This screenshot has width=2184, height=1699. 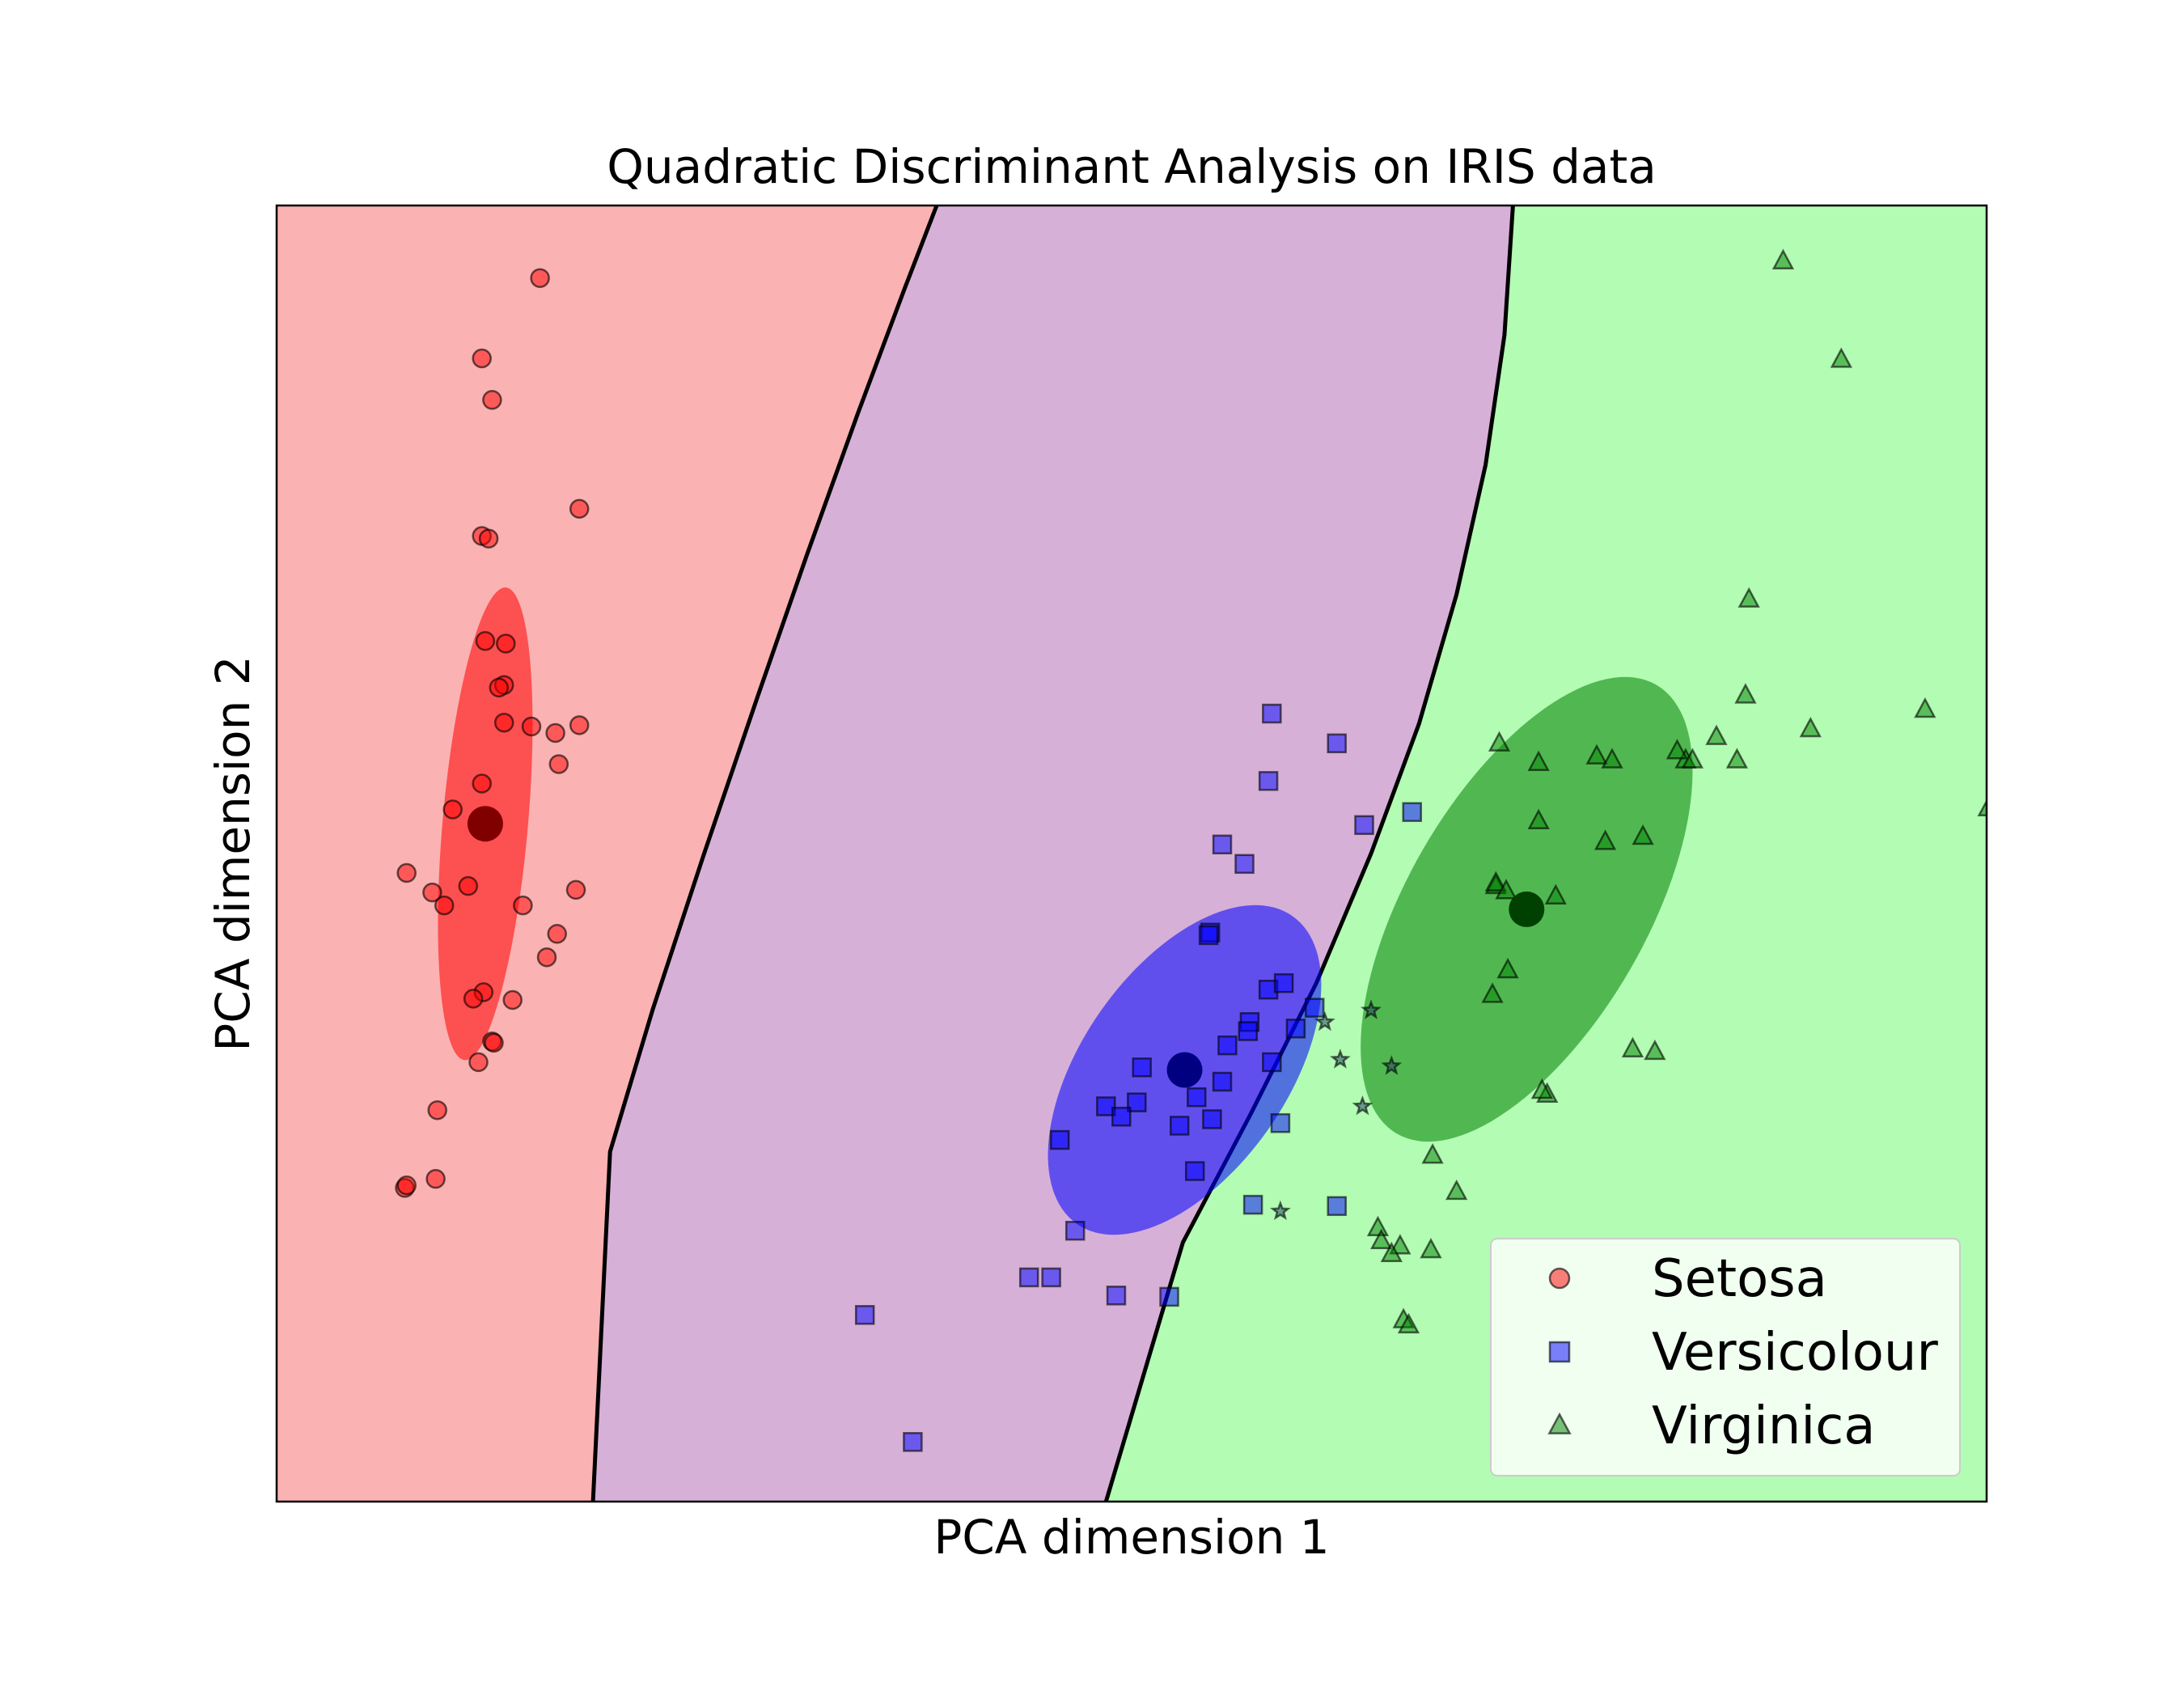 What do you see at coordinates (1740, 1279) in the screenshot?
I see `legend-label-setosa: Setosa` at bounding box center [1740, 1279].